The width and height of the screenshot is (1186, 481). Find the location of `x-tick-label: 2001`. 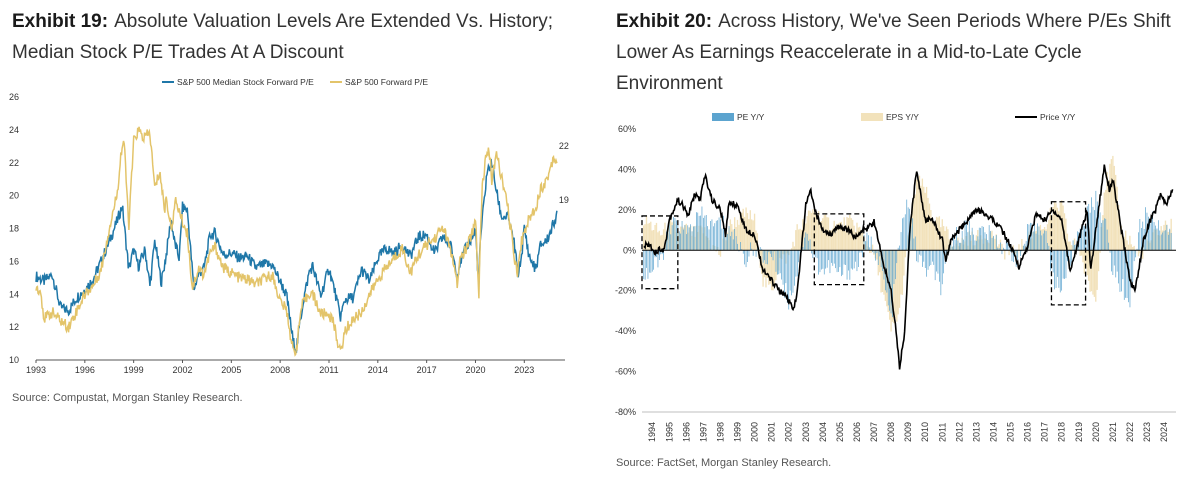

x-tick-label: 2001 is located at coordinates (772, 432).